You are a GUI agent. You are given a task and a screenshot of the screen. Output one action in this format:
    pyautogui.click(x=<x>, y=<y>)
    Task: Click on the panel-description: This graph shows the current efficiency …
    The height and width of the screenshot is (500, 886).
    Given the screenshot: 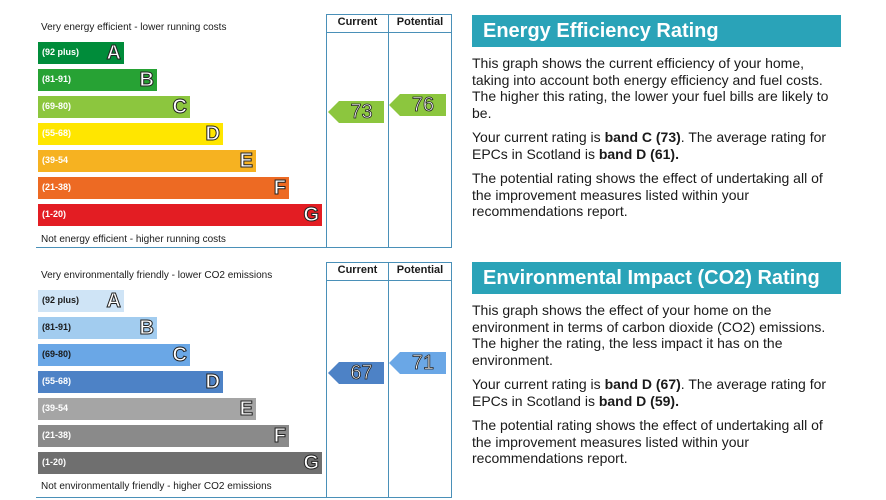 What is the action you would take?
    pyautogui.click(x=650, y=88)
    